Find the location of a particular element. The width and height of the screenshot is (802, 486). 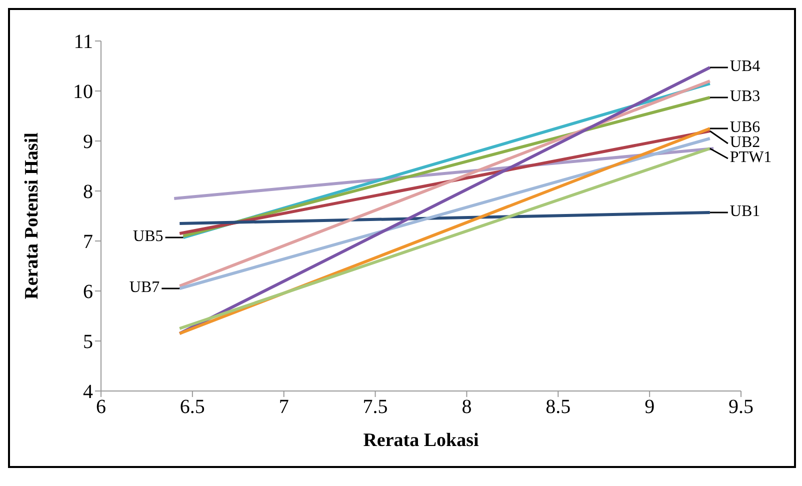

y-tick-label: 7 is located at coordinates (88, 242).